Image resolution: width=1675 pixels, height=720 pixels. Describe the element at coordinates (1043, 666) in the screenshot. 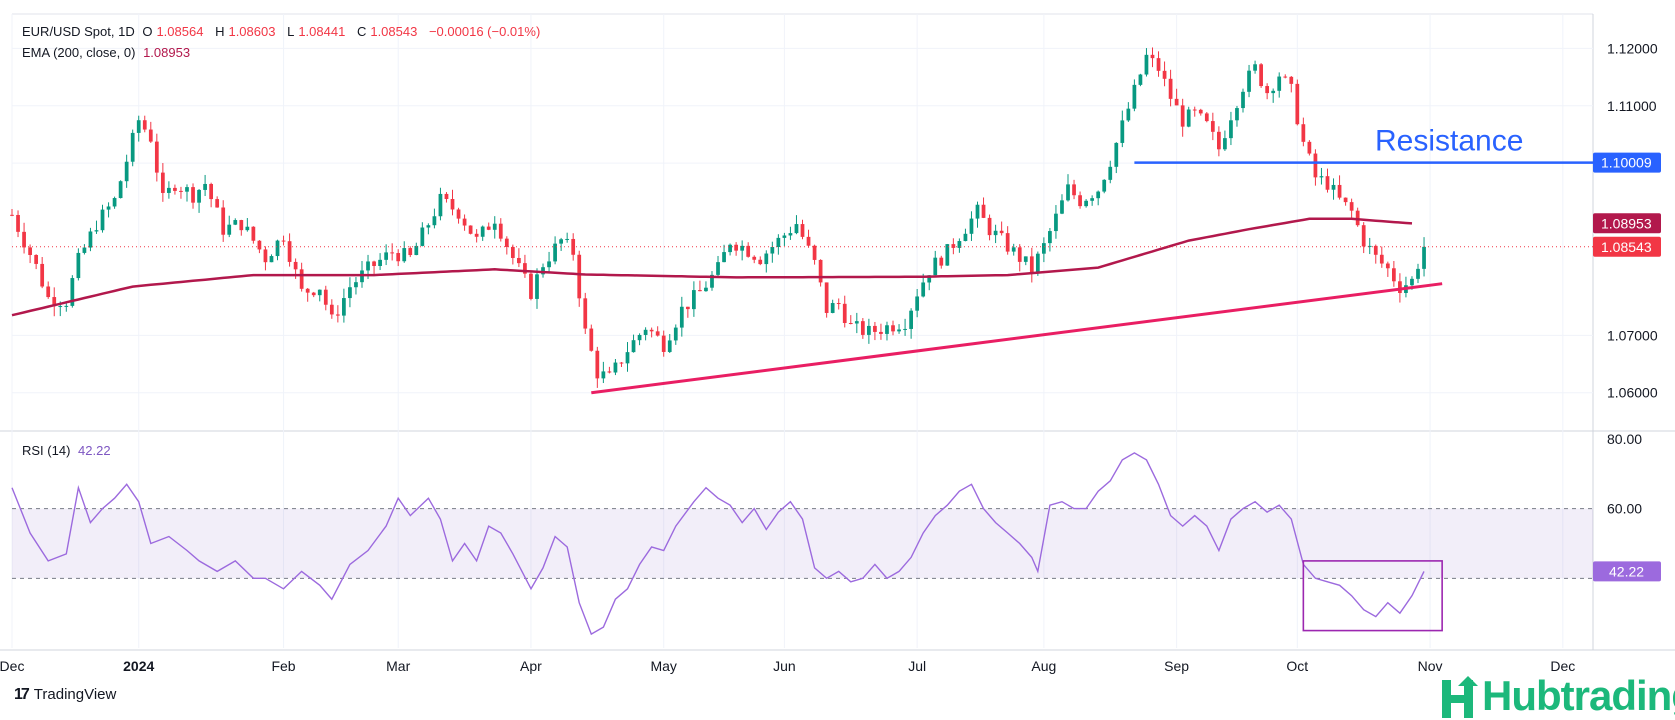

I see `time-tick-label: Aug` at that location.